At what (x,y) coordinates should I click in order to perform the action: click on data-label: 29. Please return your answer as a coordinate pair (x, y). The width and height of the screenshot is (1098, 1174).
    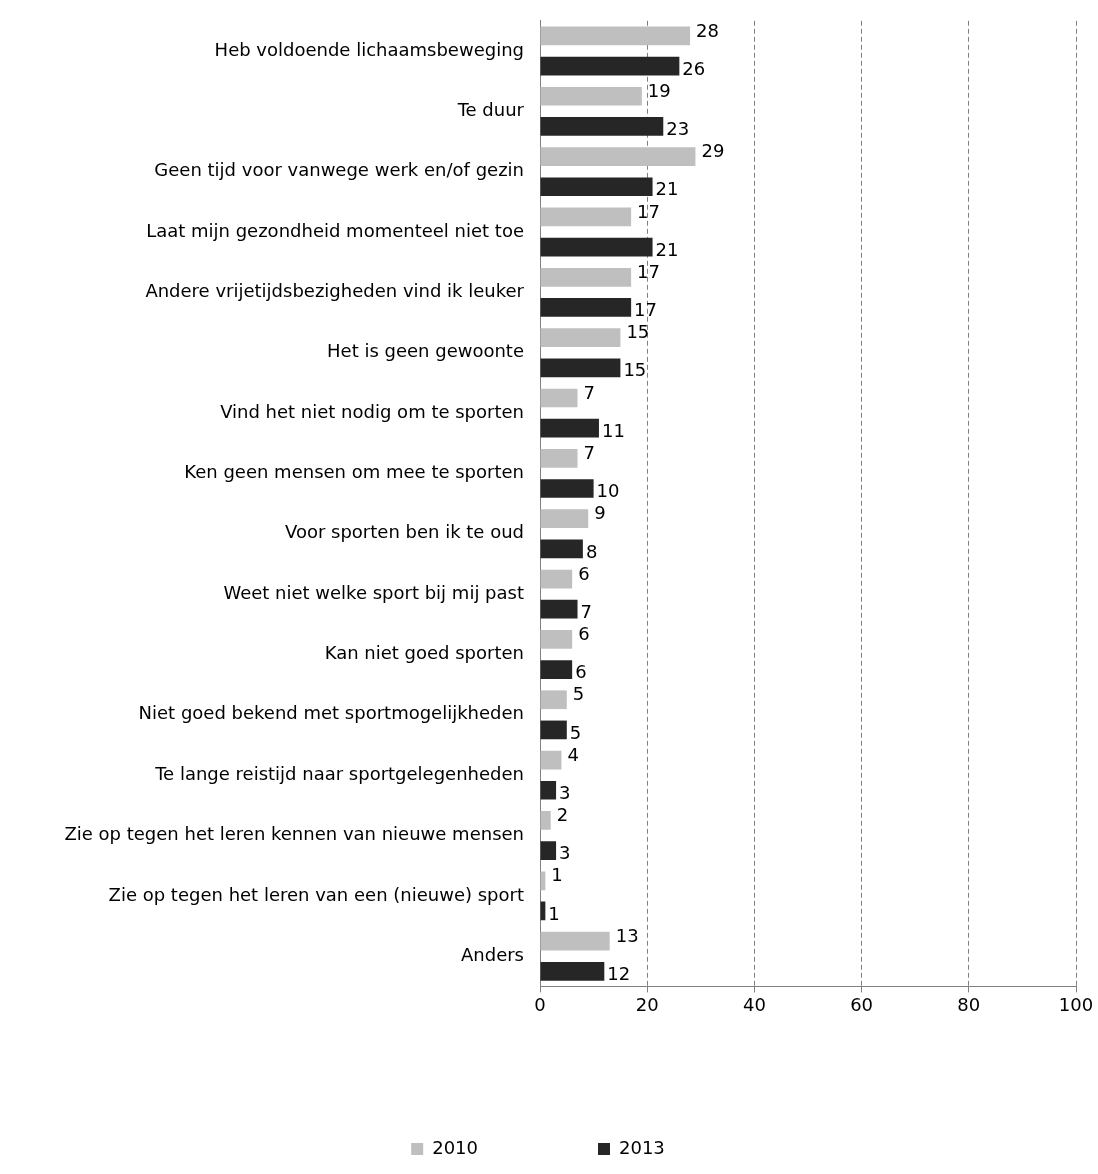
    Looking at the image, I should click on (713, 151).